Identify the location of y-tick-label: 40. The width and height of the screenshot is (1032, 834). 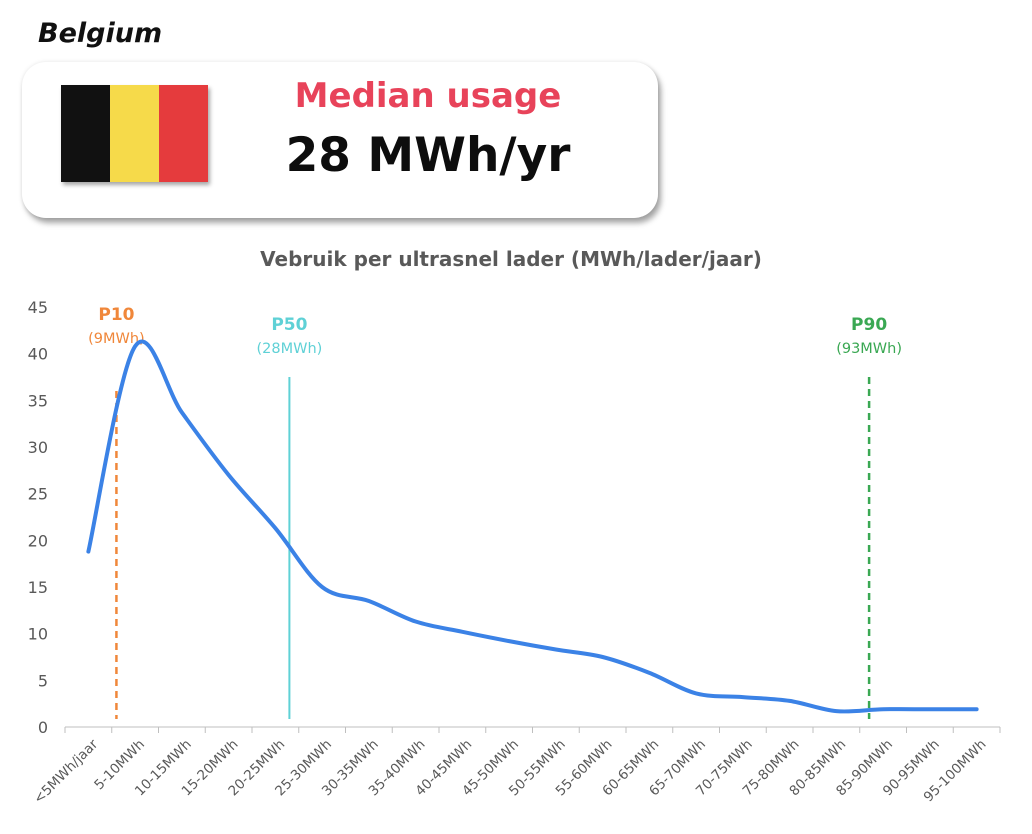
(38, 354).